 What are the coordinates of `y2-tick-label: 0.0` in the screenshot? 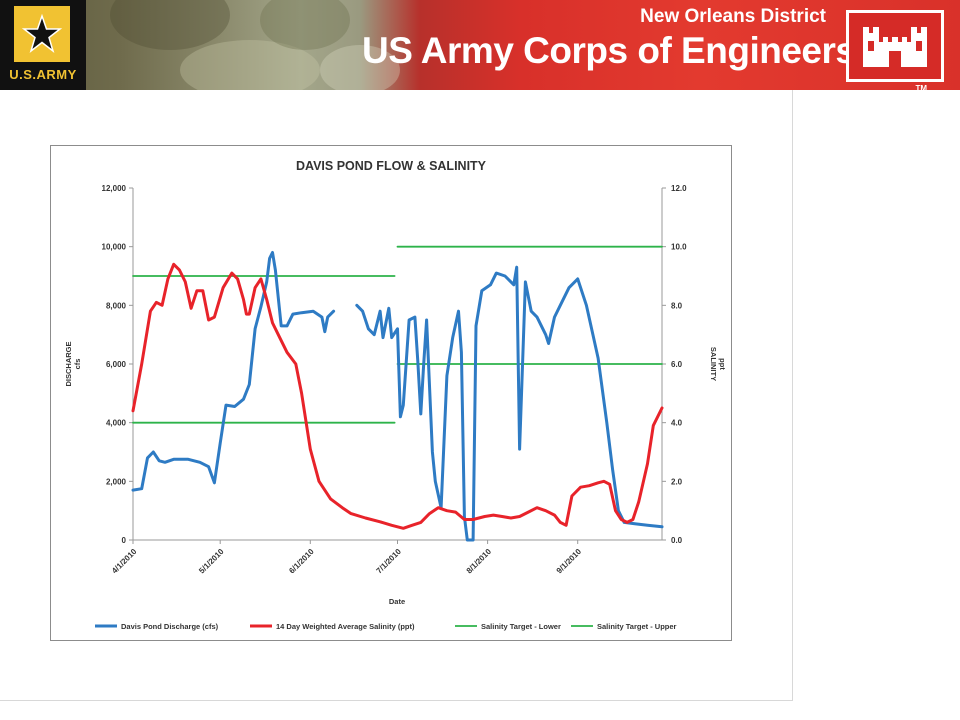 It's located at (677, 540).